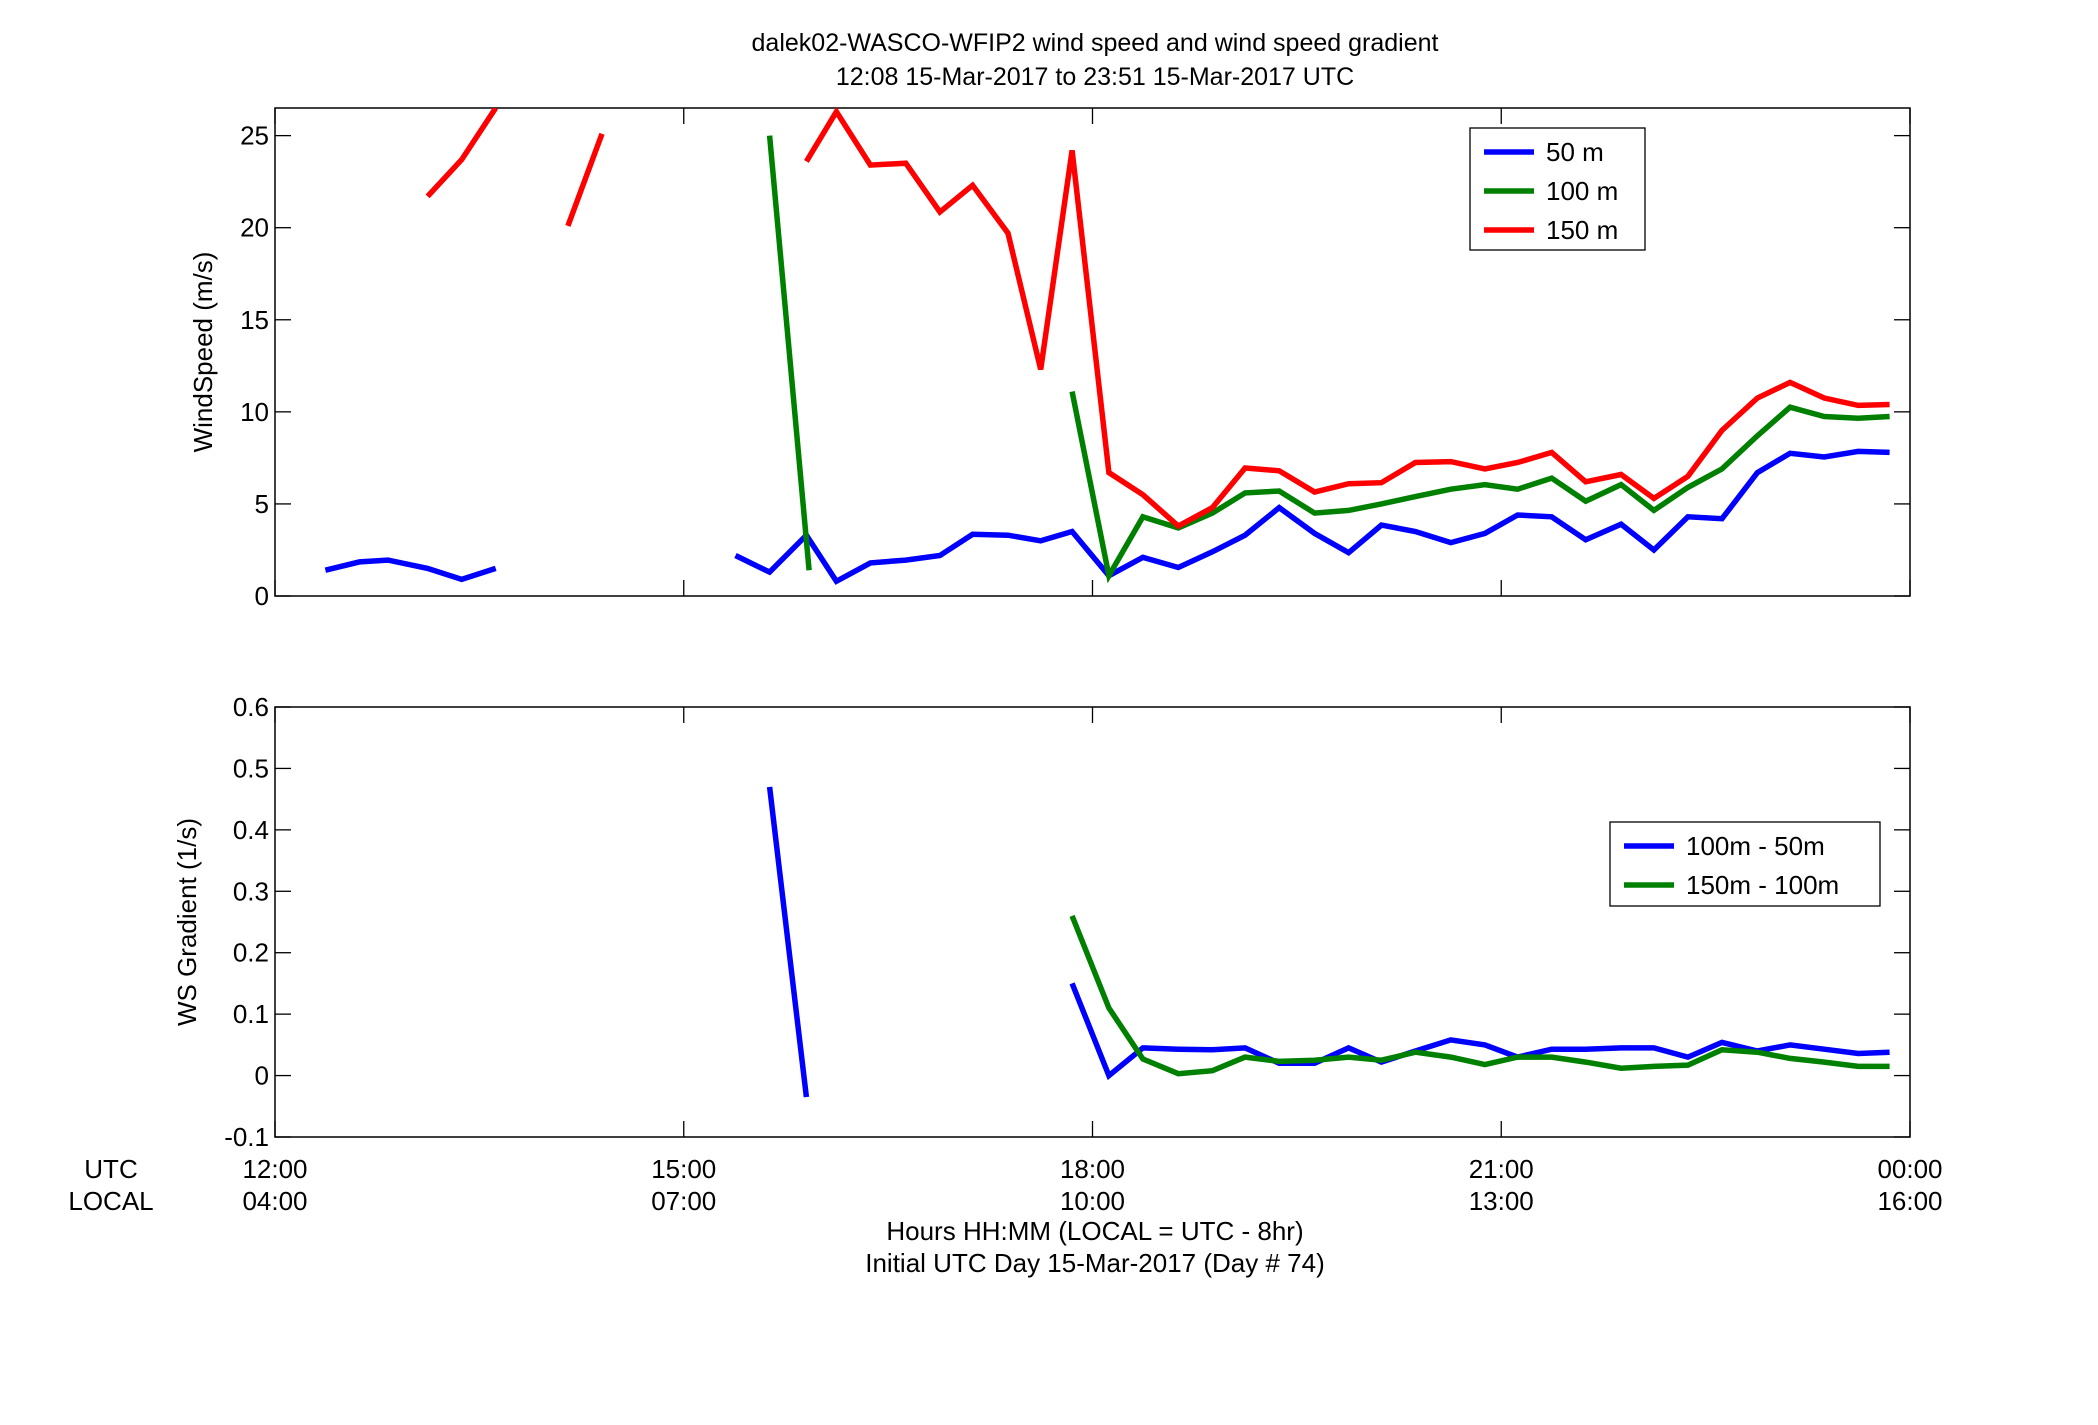 This screenshot has height=1425, width=2098. I want to click on windspeed-ytick-label: 20, so click(254, 228).